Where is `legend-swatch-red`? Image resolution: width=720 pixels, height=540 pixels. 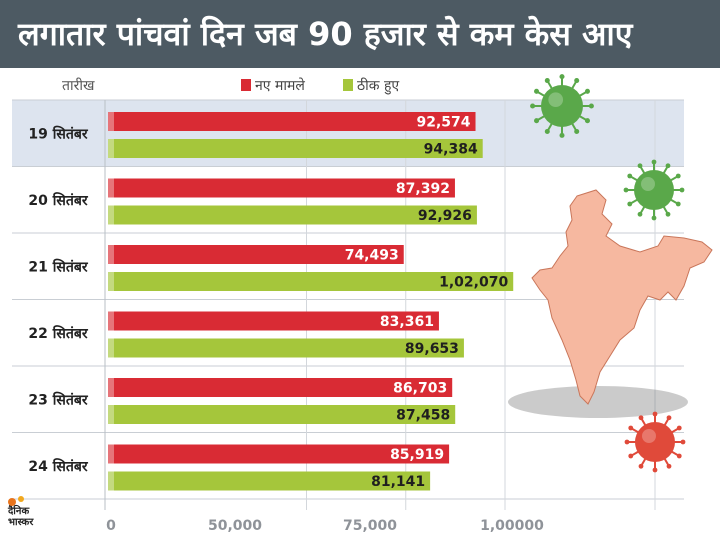 legend-swatch-red is located at coordinates (246, 85).